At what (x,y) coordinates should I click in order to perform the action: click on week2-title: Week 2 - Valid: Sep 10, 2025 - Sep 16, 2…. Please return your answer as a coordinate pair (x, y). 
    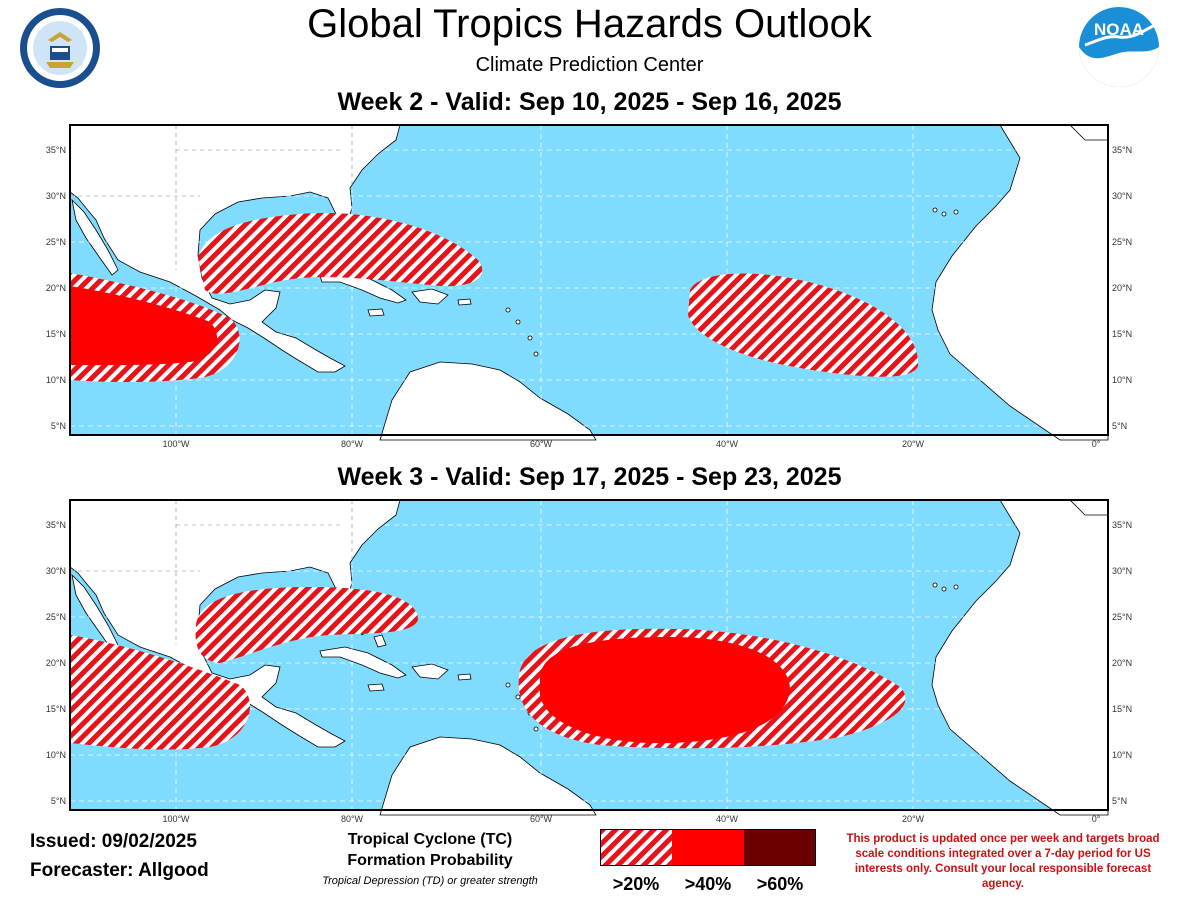
    Looking at the image, I should click on (589, 102).